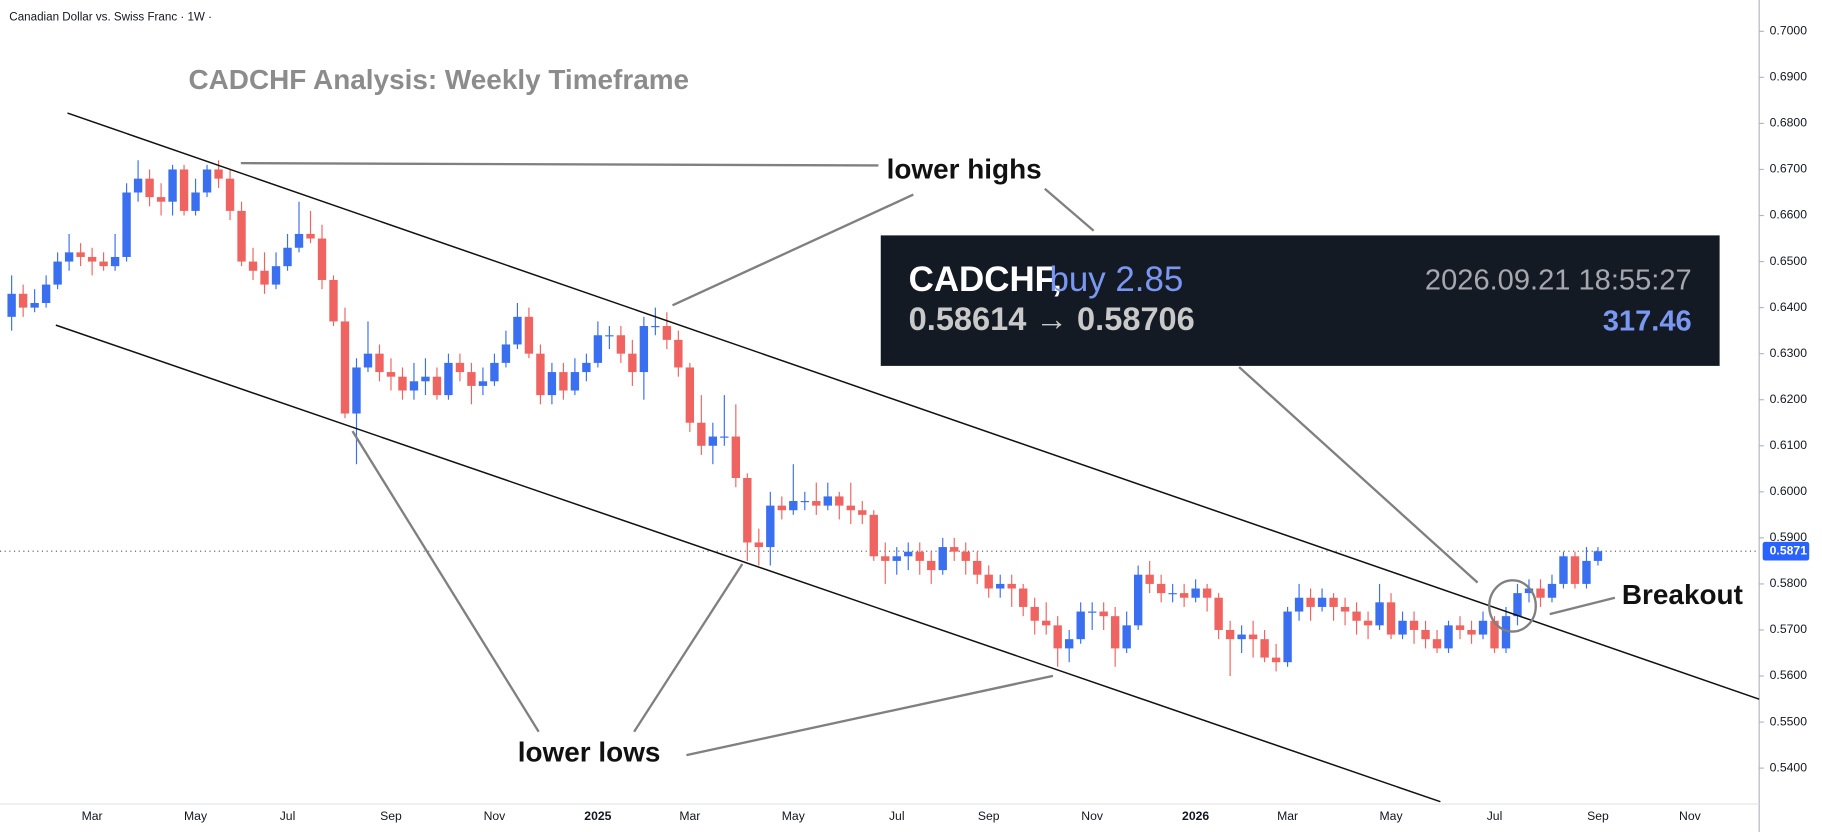 The width and height of the screenshot is (1822, 832). What do you see at coordinates (1195, 816) in the screenshot?
I see `x-tick-label: 2026` at bounding box center [1195, 816].